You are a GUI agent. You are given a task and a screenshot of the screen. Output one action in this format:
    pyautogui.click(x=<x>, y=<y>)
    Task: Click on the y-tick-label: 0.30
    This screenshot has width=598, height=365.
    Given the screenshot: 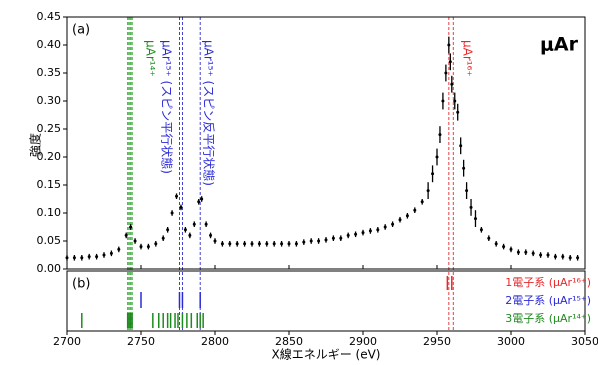 What is the action you would take?
    pyautogui.click(x=49, y=100)
    